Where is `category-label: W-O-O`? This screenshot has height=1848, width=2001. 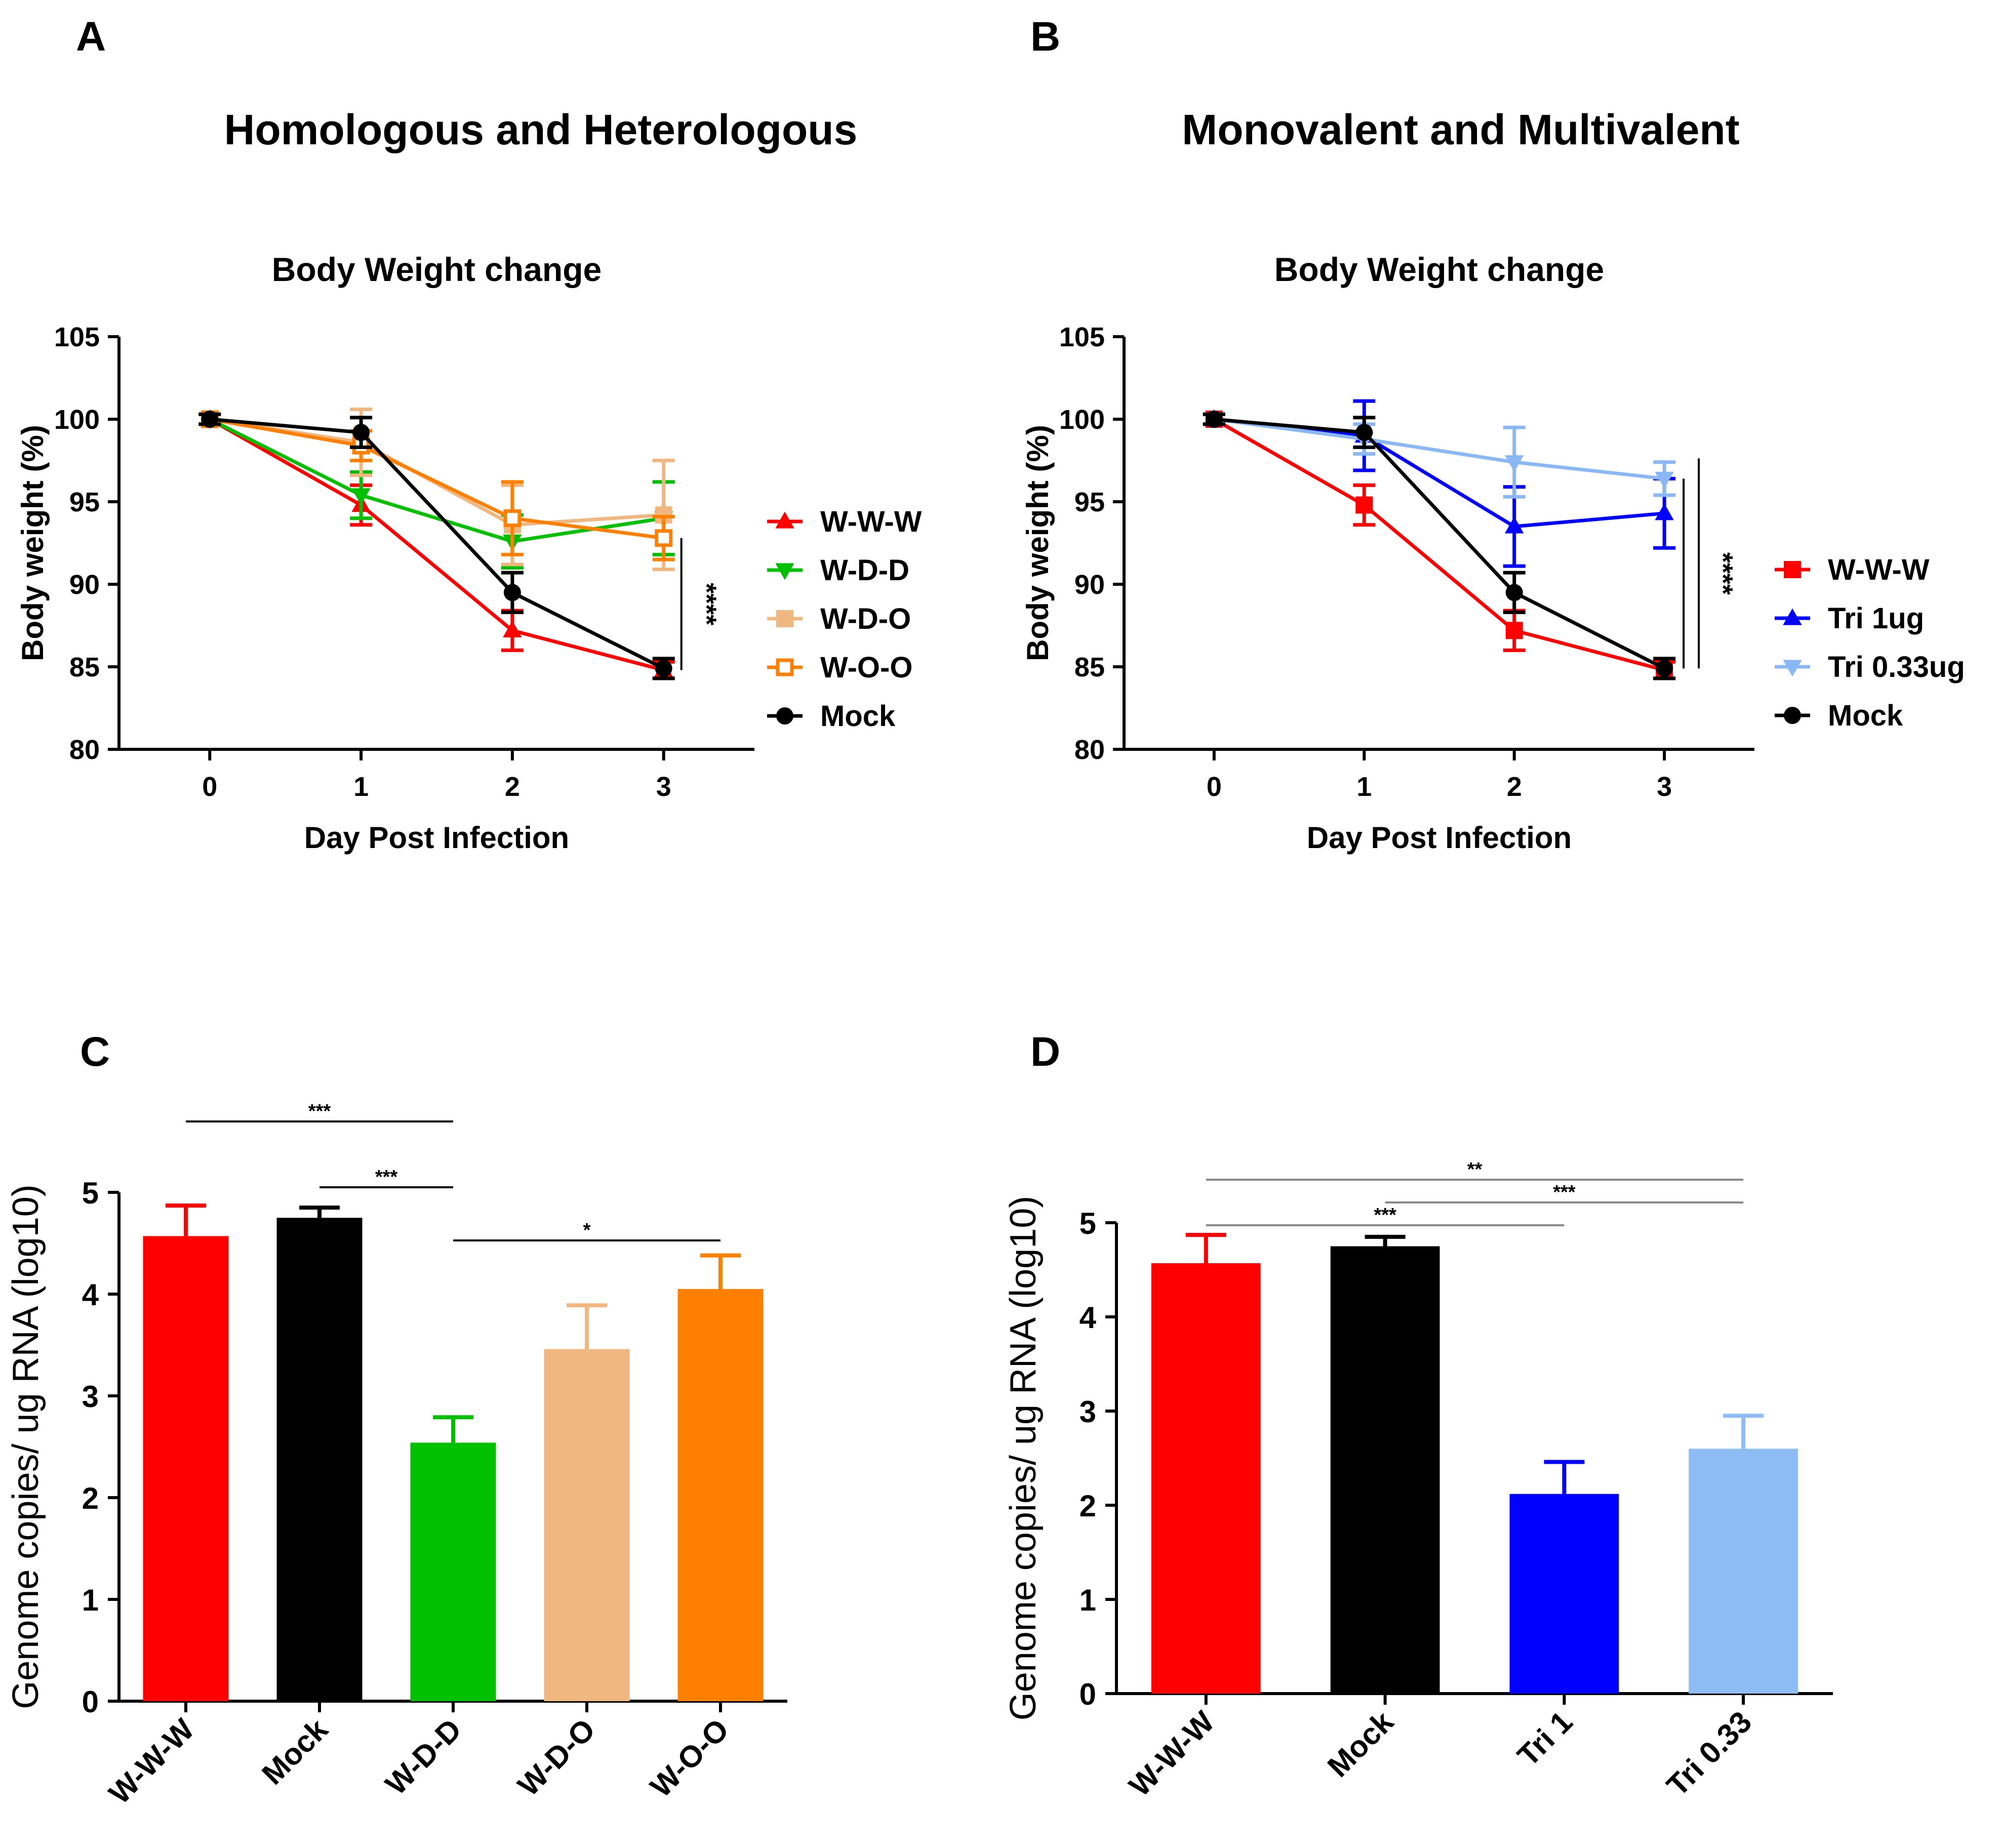 category-label: W-O-O is located at coordinates (689, 1758).